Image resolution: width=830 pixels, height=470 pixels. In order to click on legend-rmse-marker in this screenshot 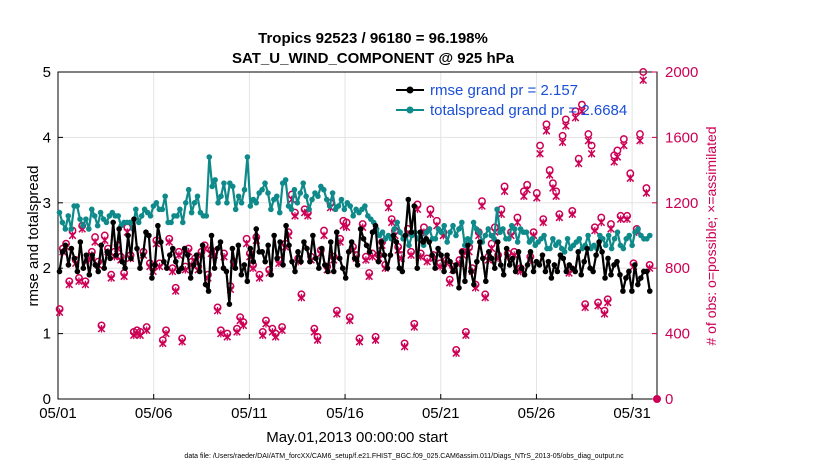, I will do `click(410, 90)`.